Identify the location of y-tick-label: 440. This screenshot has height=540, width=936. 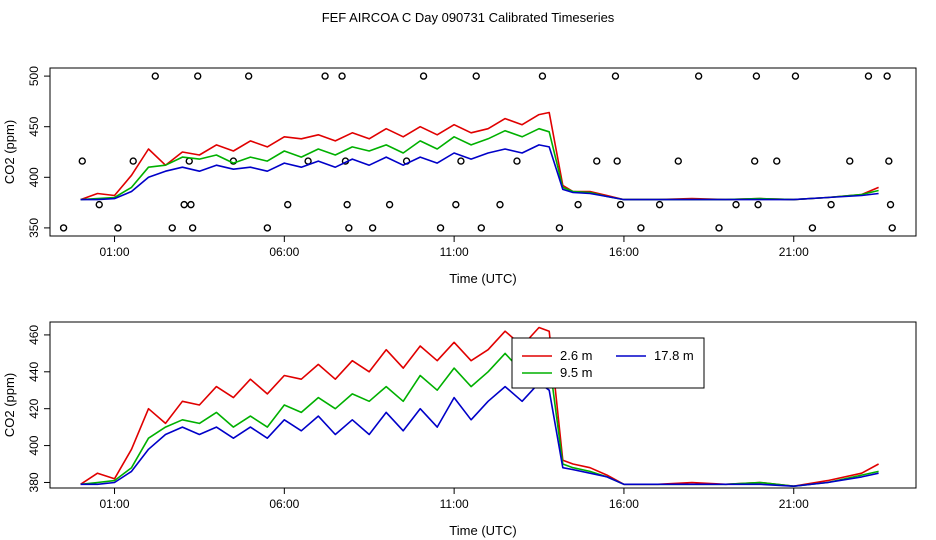
(34, 371).